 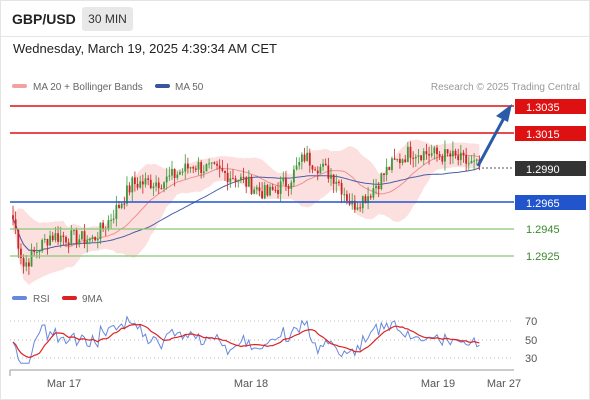 I want to click on timeframe-button: 30 MIN, so click(x=107, y=19).